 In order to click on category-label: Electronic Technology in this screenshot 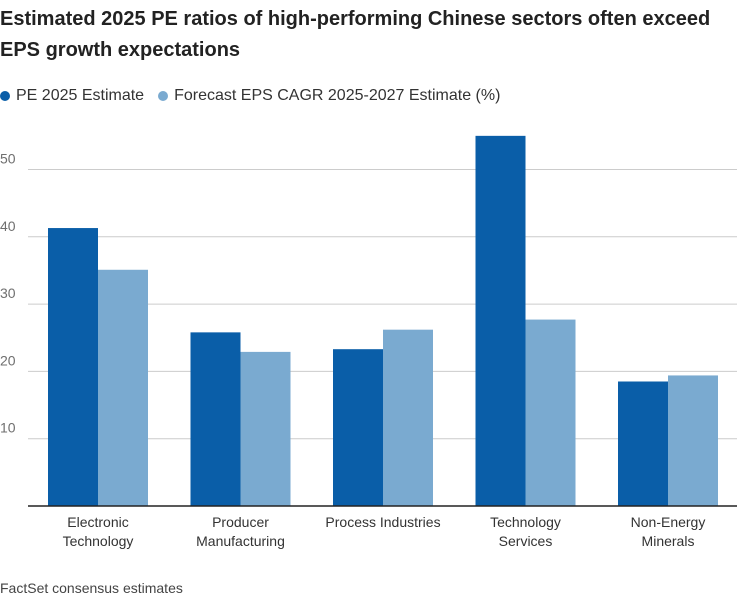, I will do `click(98, 531)`.